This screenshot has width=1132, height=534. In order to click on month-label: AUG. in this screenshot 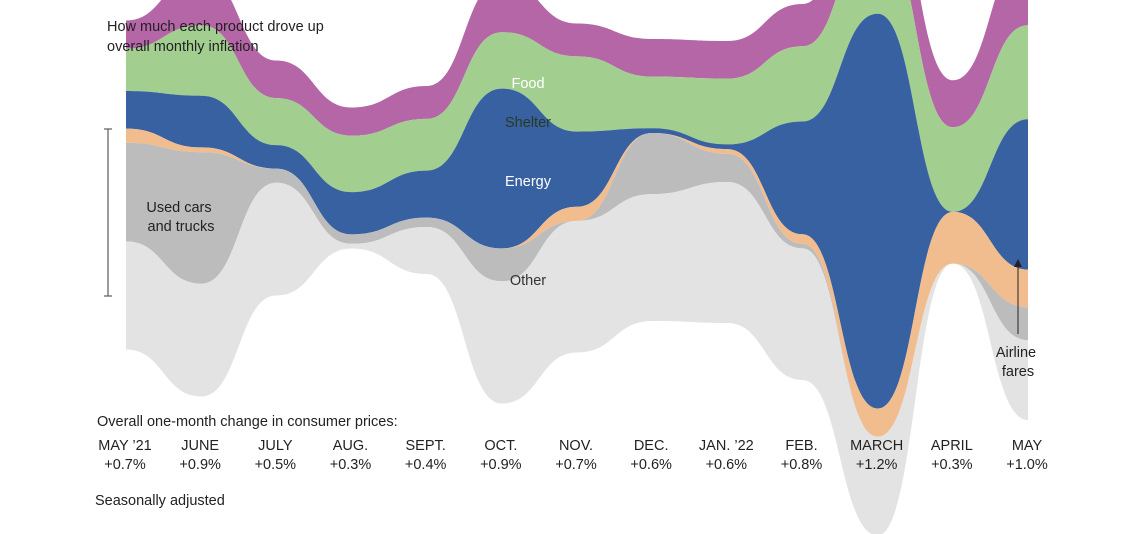, I will do `click(350, 446)`.